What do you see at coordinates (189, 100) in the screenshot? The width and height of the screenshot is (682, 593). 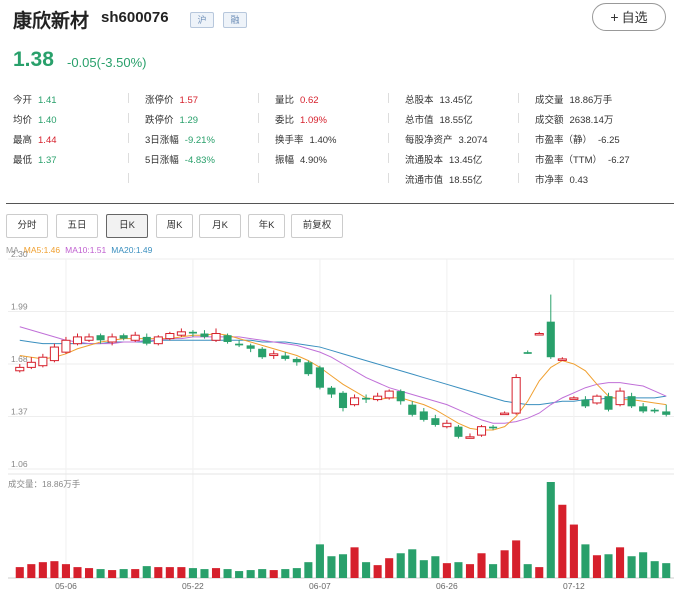 I see `quote-field-value: 1.57` at bounding box center [189, 100].